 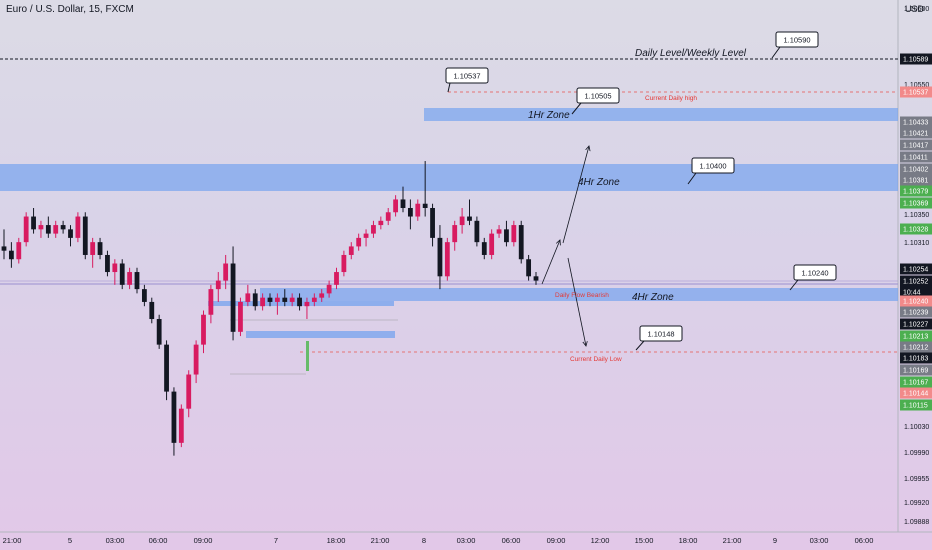 I want to click on time-tick-label: 09:00, so click(x=203, y=540).